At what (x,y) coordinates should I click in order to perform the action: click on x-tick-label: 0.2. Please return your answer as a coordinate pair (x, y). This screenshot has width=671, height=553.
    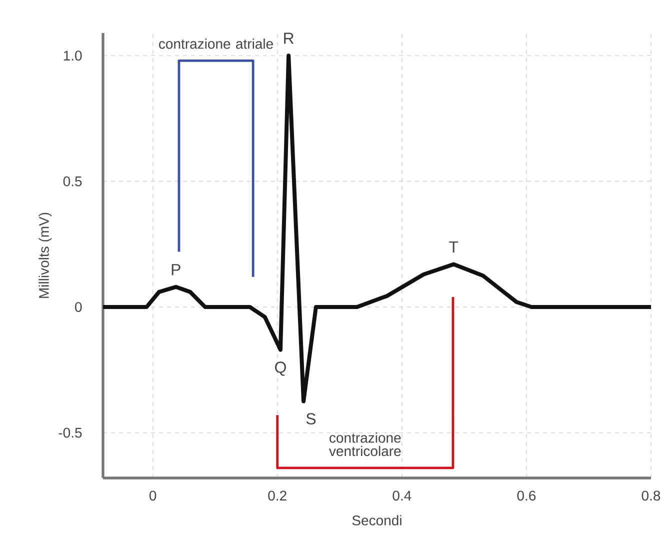
    Looking at the image, I should click on (277, 495).